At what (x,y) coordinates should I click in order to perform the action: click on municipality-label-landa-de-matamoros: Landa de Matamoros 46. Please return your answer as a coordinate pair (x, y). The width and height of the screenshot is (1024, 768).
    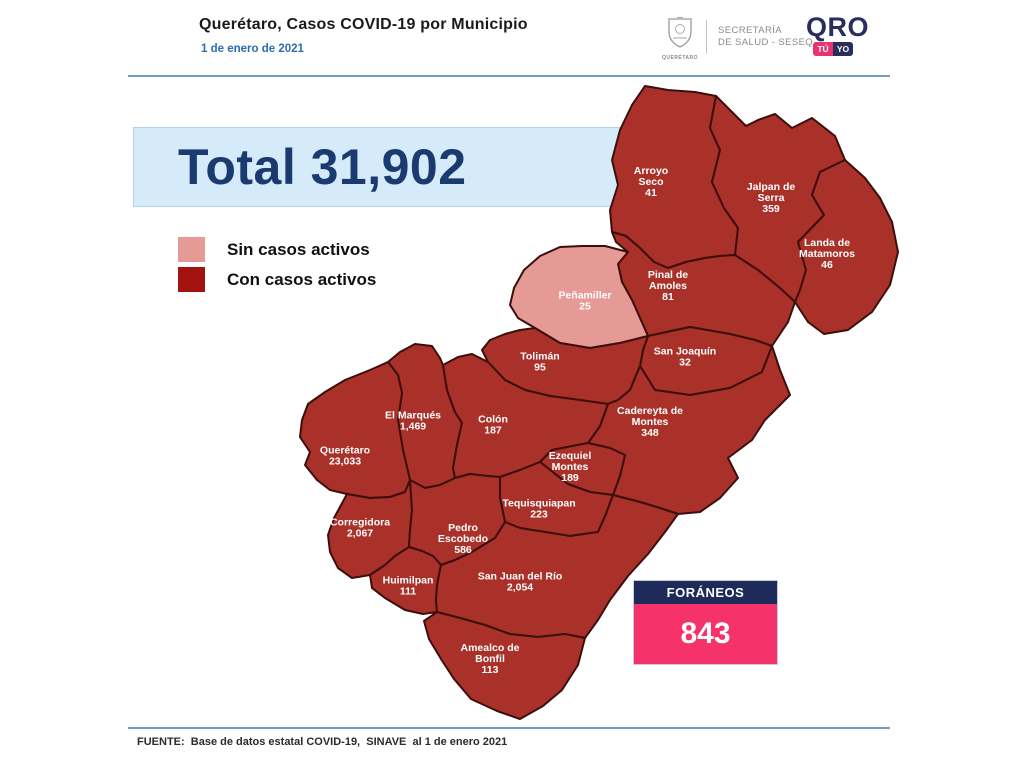
    Looking at the image, I should click on (827, 254).